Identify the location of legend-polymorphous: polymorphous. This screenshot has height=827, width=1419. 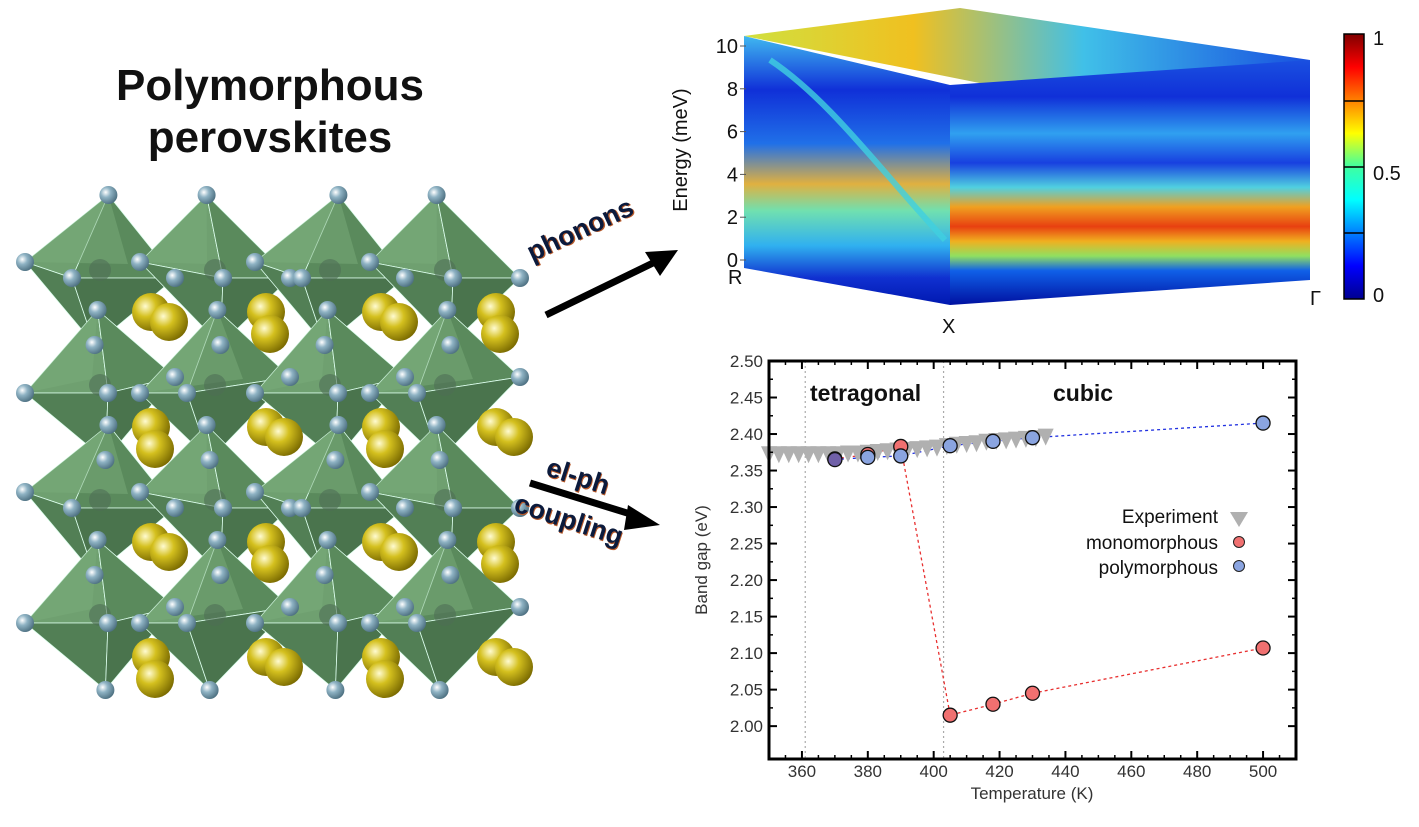
(1158, 568).